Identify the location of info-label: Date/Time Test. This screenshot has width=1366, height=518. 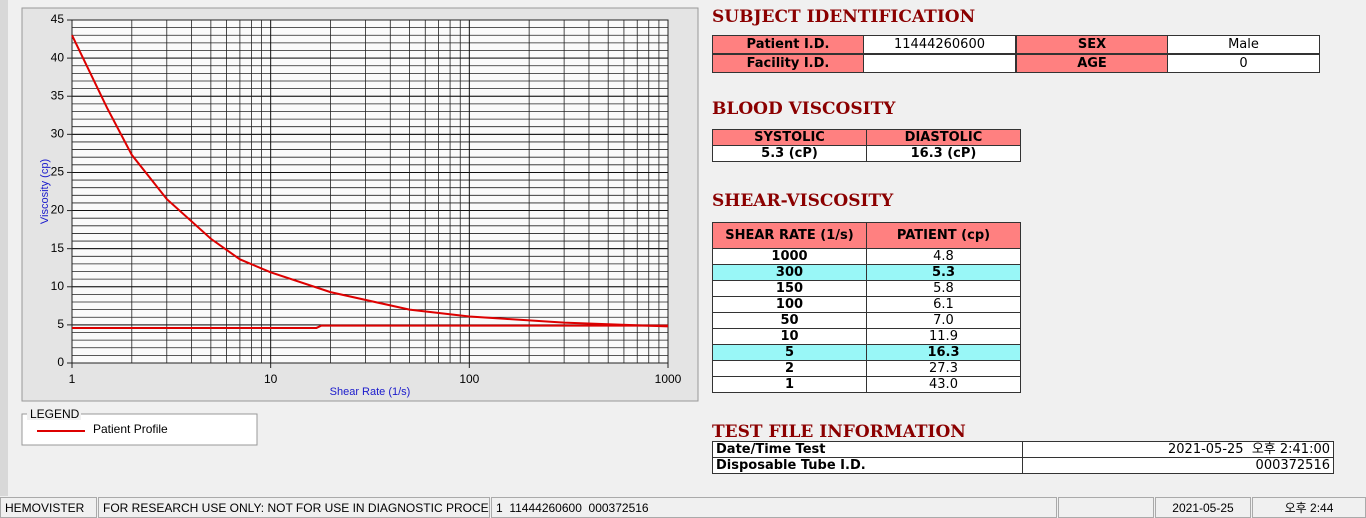
(867, 449).